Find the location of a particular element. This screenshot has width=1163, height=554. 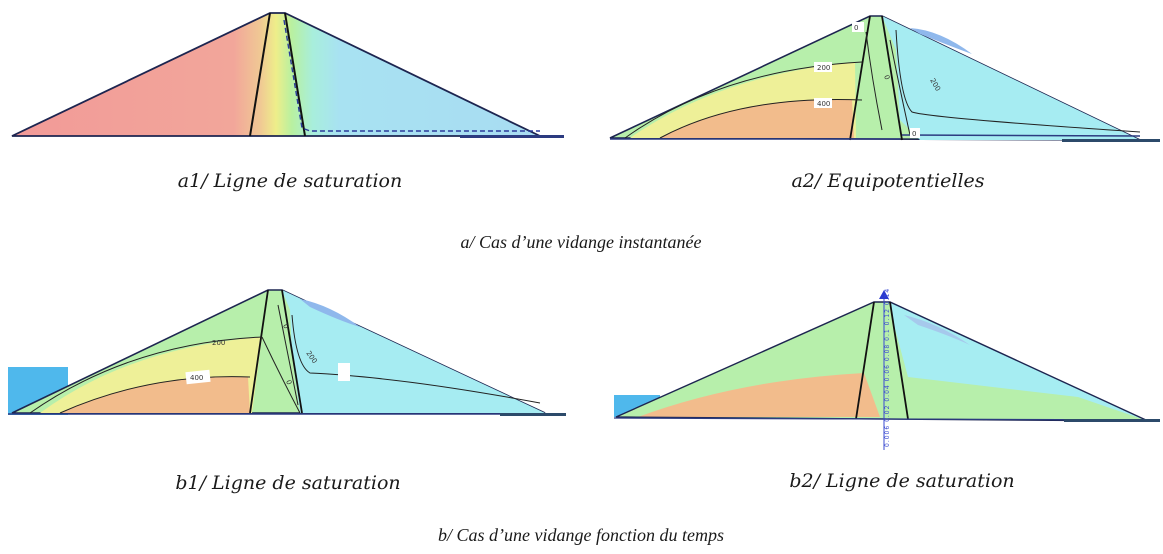

contour-label-0-mid: 0 is located at coordinates (886, 77).